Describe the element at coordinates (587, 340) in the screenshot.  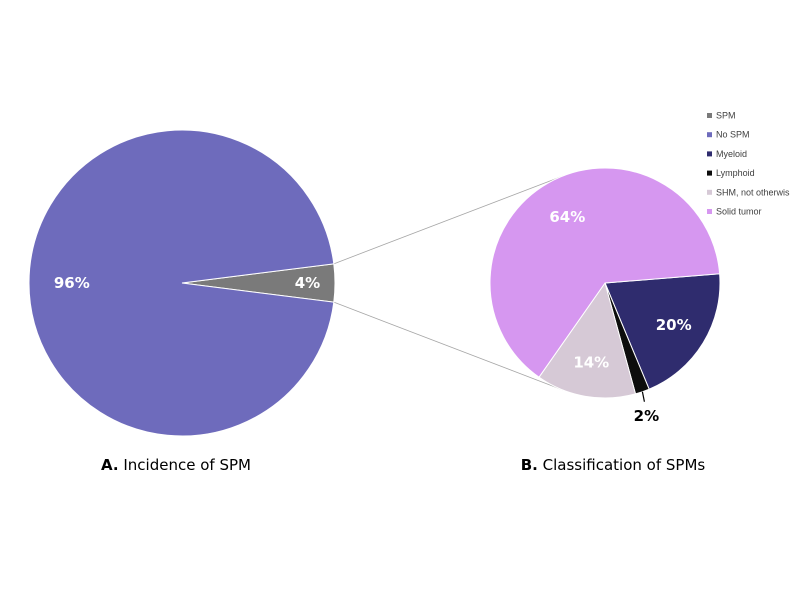
I see `pie-slice-shm-not-otherwis` at that location.